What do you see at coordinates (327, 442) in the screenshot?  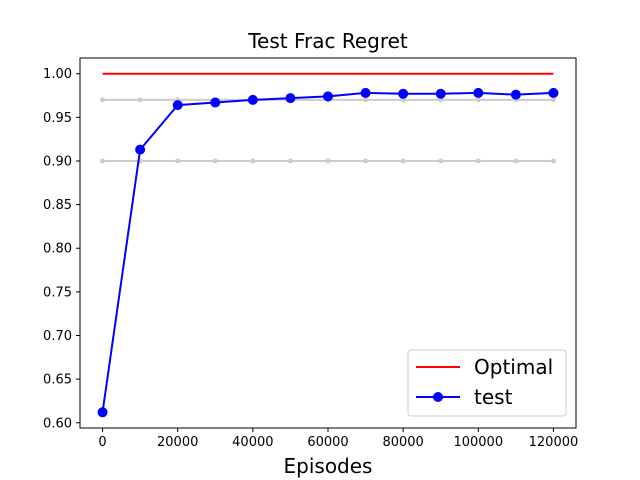 I see `x-tick-label-3: 60000` at bounding box center [327, 442].